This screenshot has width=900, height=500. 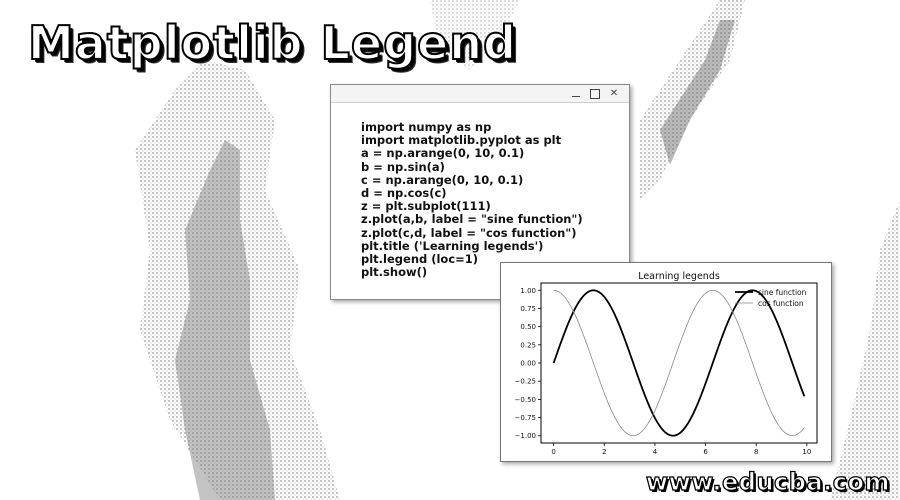 What do you see at coordinates (806, 452) in the screenshot?
I see `x-tick-label: 10` at bounding box center [806, 452].